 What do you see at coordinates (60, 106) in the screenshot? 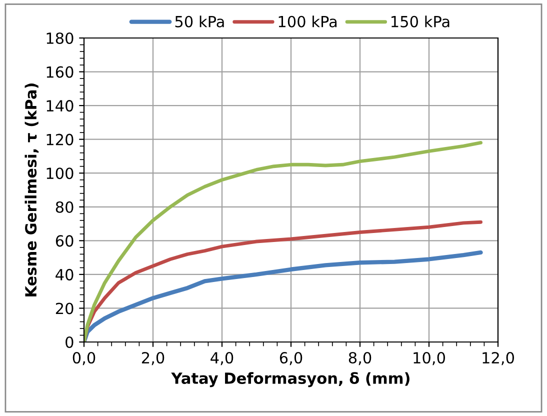
I see `y-tick-label: 140` at bounding box center [60, 106].